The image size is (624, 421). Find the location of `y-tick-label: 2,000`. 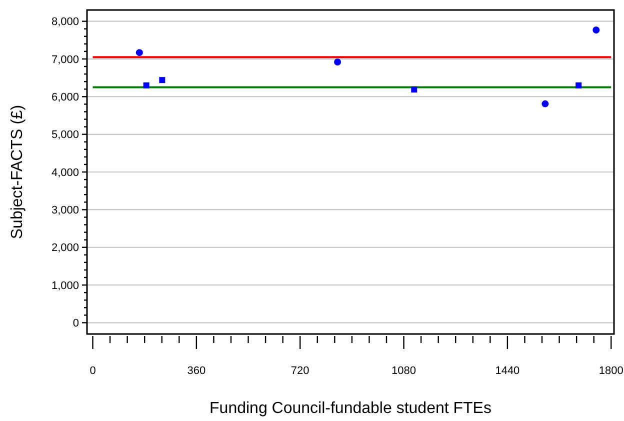

y-tick-label: 2,000 is located at coordinates (65, 248).